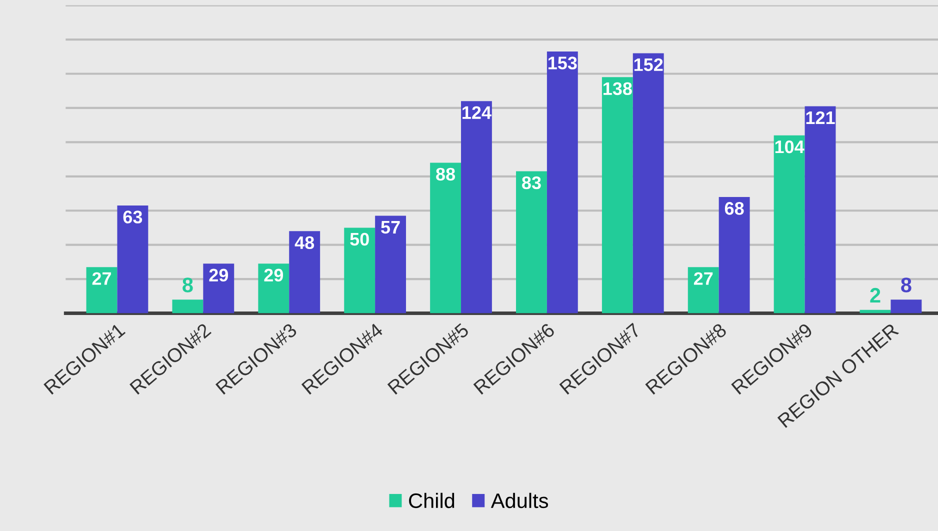  I want to click on data-label: 138, so click(618, 89).